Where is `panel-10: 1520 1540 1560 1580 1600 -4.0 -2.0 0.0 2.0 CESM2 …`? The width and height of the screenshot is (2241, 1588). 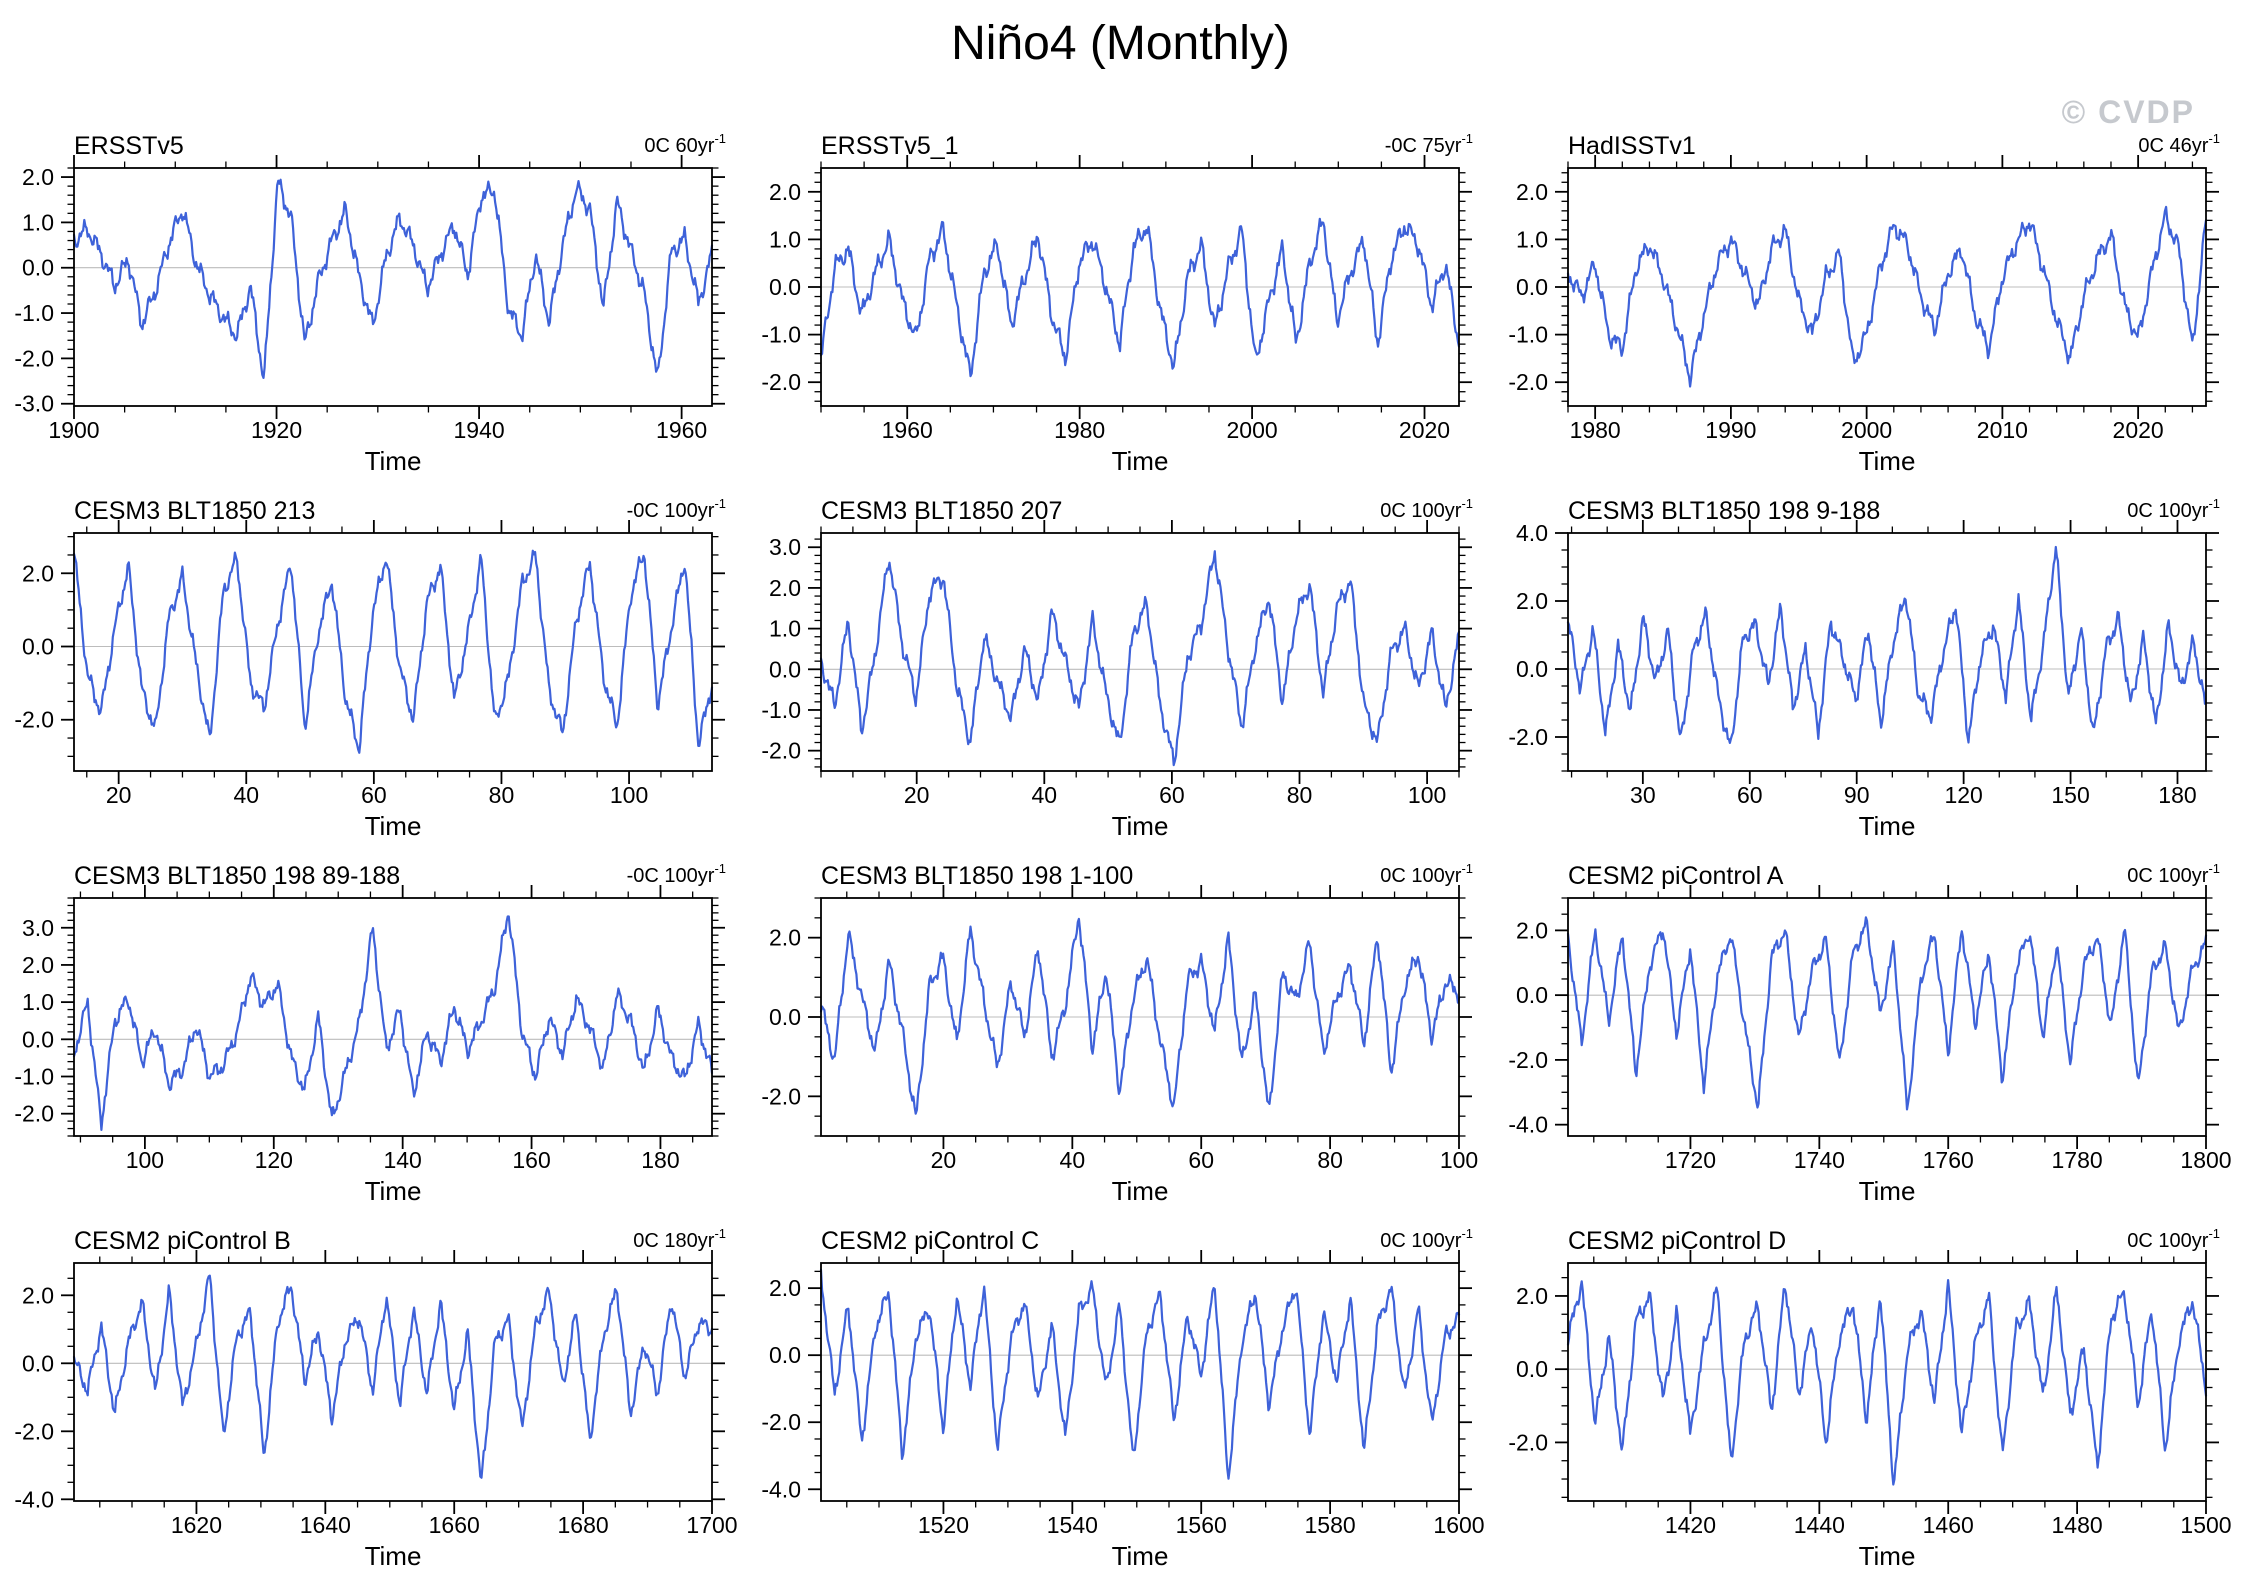
panel-10: 1520 1540 1560 1580 1600 -4.0 -2.0 0.0 2.0 CESM2 … is located at coordinates (1120, 1389).